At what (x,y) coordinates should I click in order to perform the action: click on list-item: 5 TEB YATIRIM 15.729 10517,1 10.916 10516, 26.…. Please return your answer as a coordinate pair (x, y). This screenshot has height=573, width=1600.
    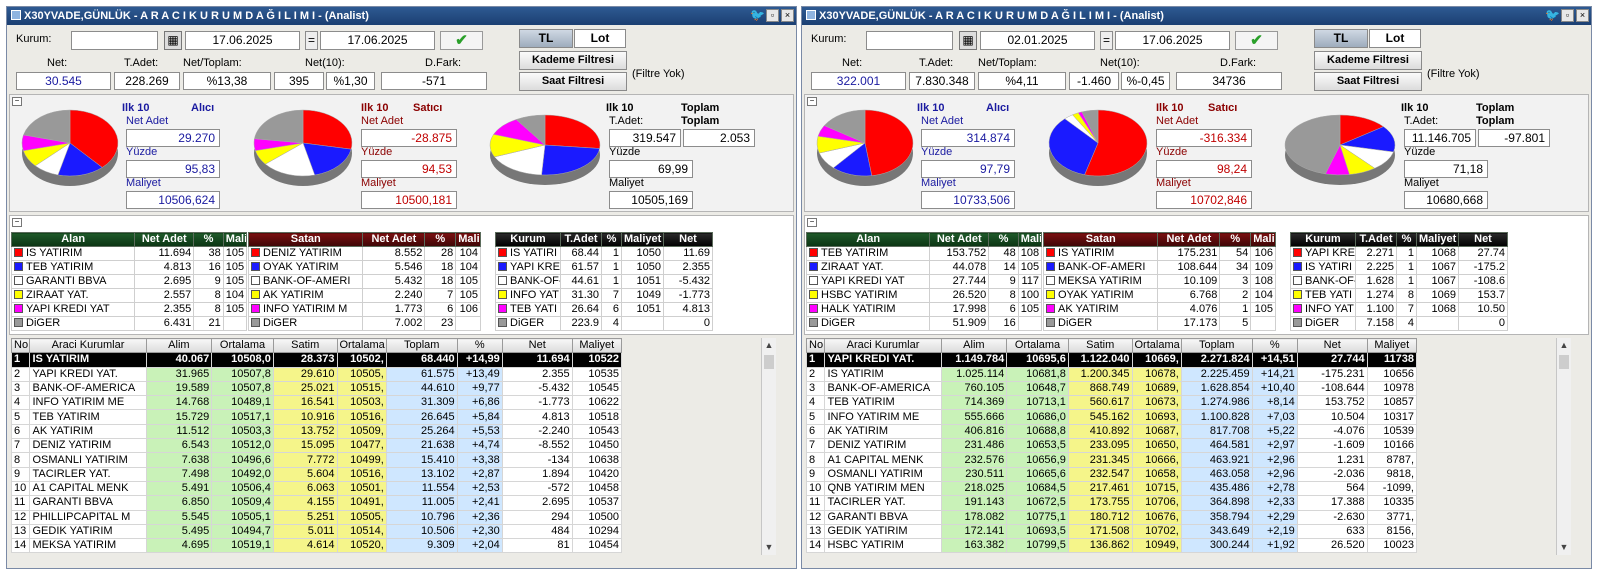
    Looking at the image, I should click on (316, 417).